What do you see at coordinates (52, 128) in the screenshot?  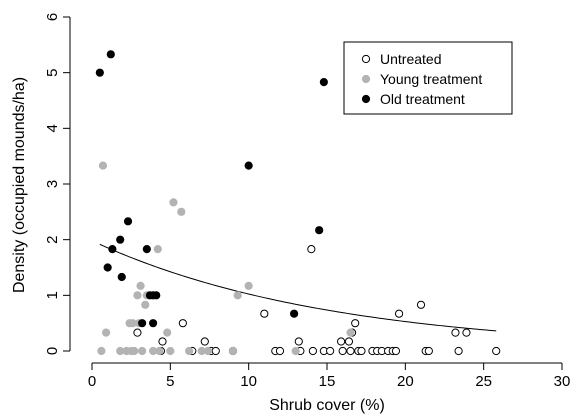 I see `y-tick-label: 4` at bounding box center [52, 128].